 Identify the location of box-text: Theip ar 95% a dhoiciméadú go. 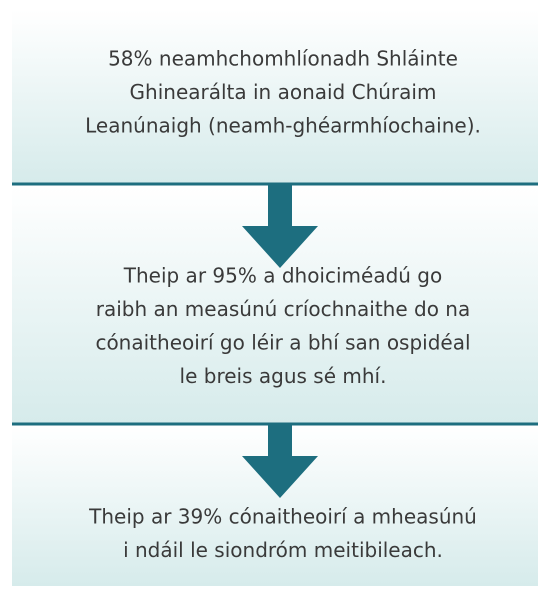
(283, 276).